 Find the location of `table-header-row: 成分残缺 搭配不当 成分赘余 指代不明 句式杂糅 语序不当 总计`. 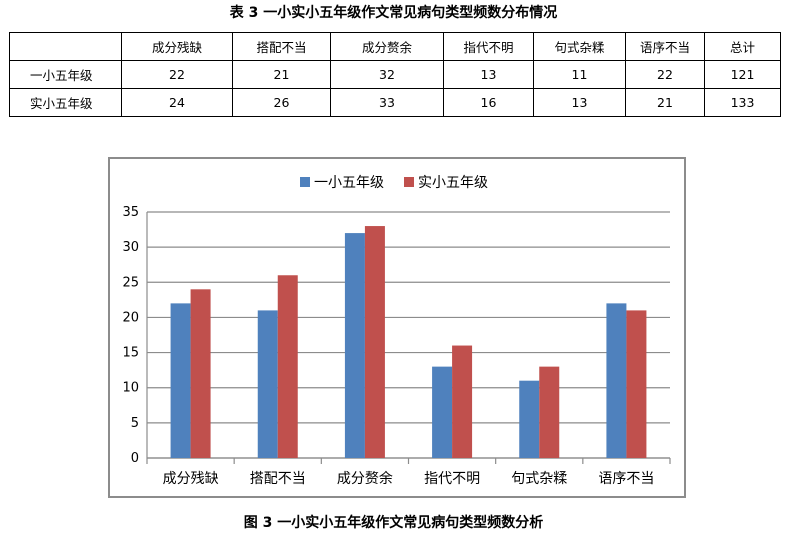

table-header-row: 成分残缺 搭配不当 成分赘余 指代不明 句式杂糅 语序不当 总计 is located at coordinates (395, 46).